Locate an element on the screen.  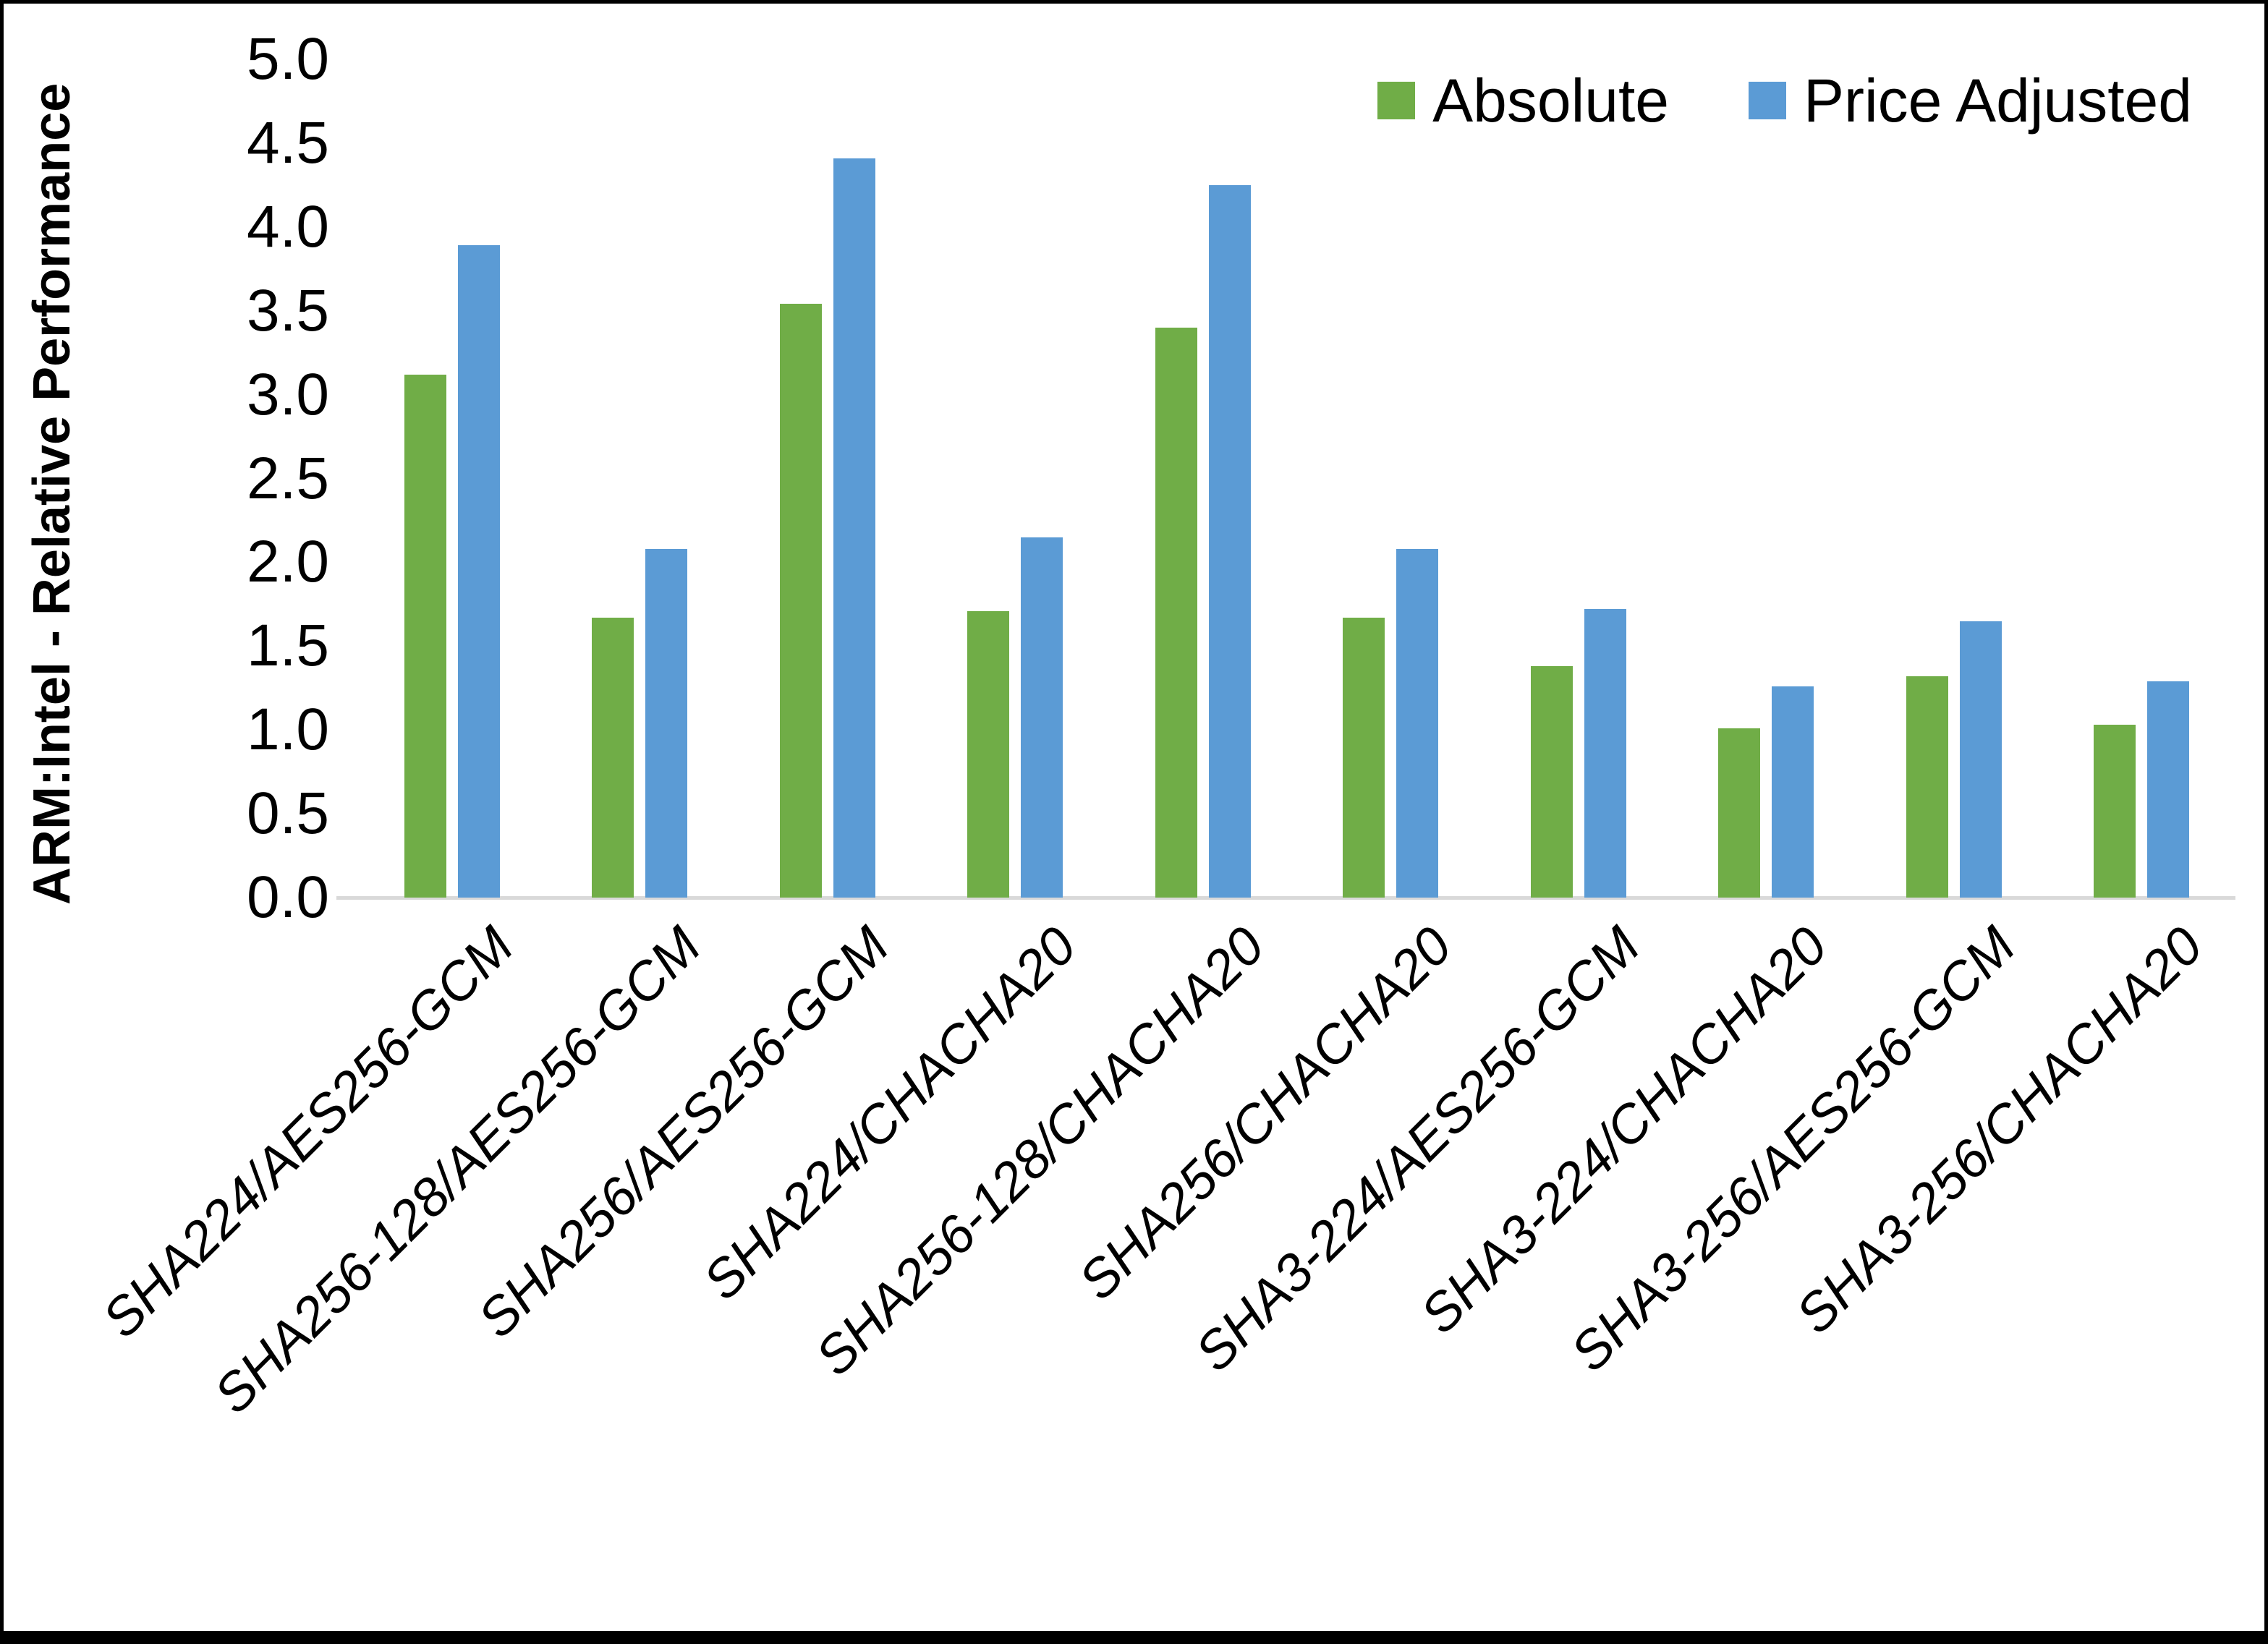
legend-label: Price Adjusted is located at coordinates (1998, 101).